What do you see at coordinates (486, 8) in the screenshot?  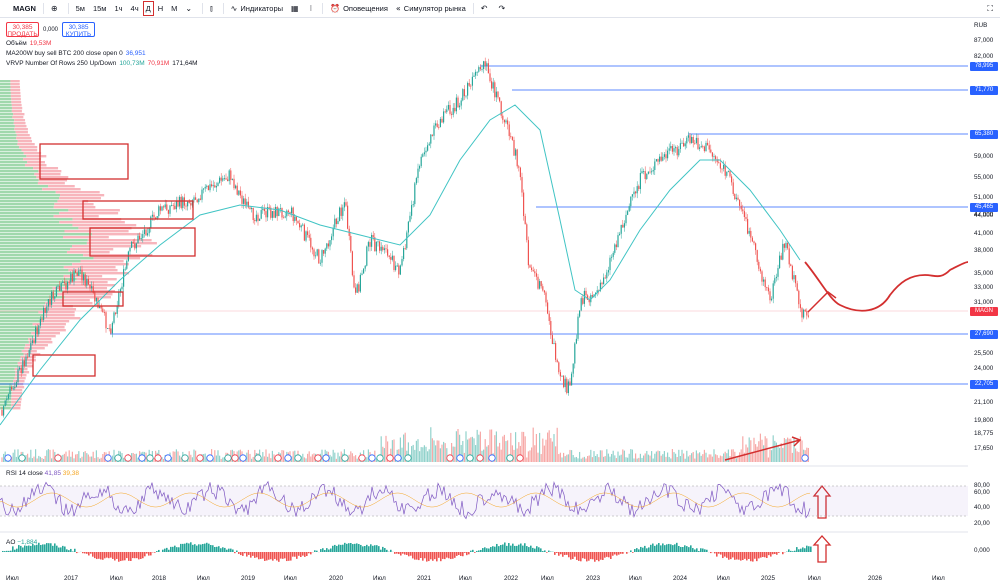 I see `undo-button: ↶` at bounding box center [486, 8].